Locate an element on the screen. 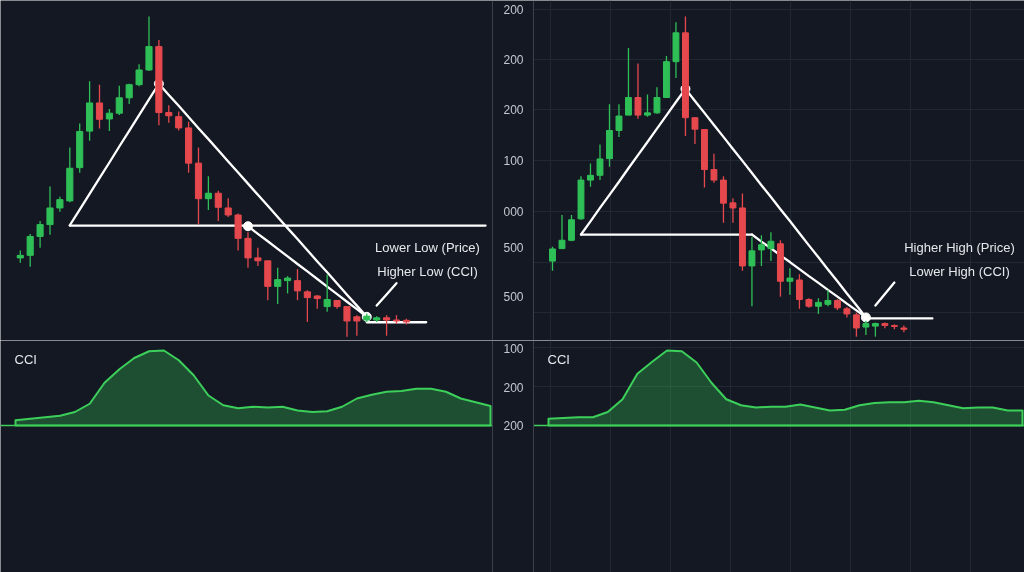 The image size is (1024, 572). annotation: Higher High (Price) is located at coordinates (959, 247).